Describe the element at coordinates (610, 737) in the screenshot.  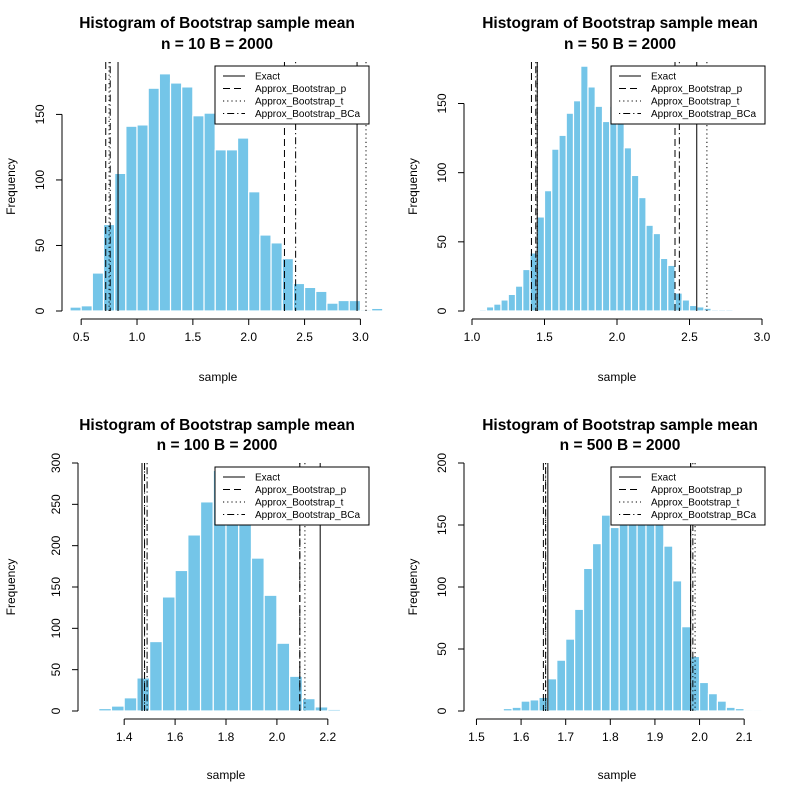
I see `x-tick-label: 1.8` at that location.